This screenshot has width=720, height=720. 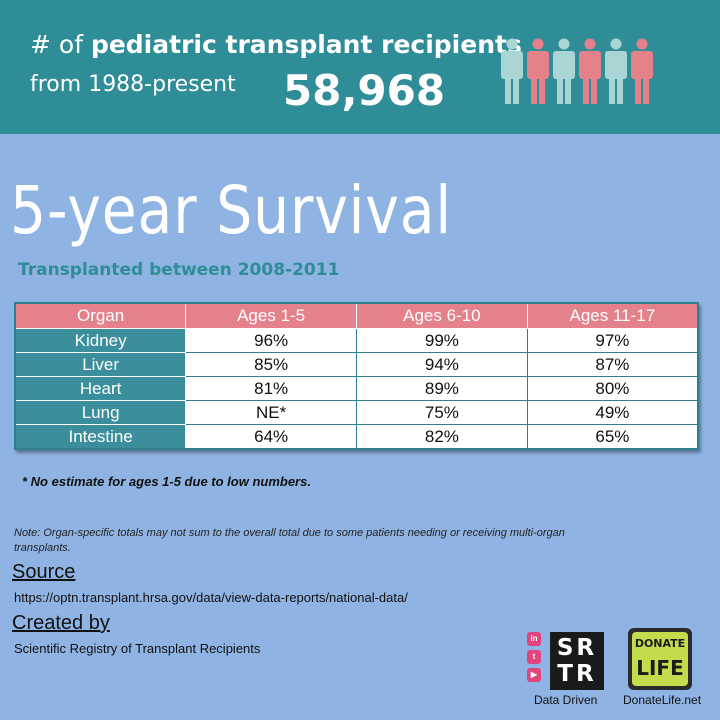 What do you see at coordinates (577, 674) in the screenshot?
I see `srtr-logo-line2: TR` at bounding box center [577, 674].